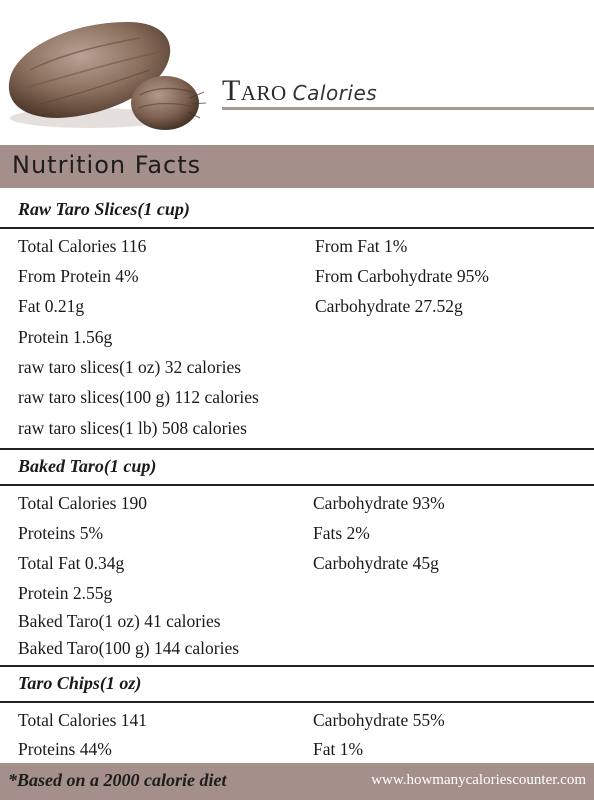  What do you see at coordinates (129, 648) in the screenshot?
I see `list-item: Baked Taro(100 g) 144 calories` at bounding box center [129, 648].